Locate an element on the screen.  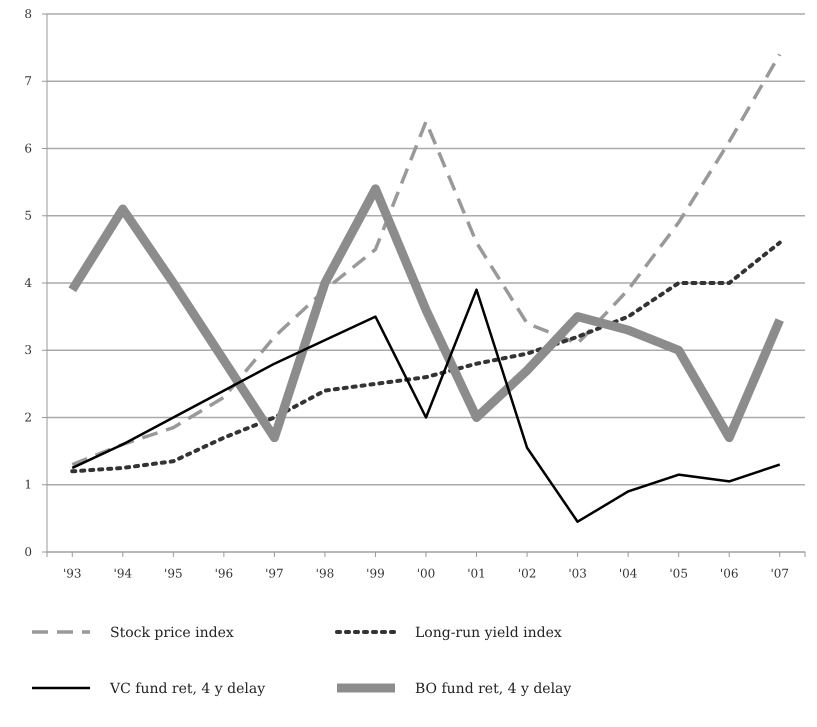
y-tick-label: 6 is located at coordinates (28, 148).